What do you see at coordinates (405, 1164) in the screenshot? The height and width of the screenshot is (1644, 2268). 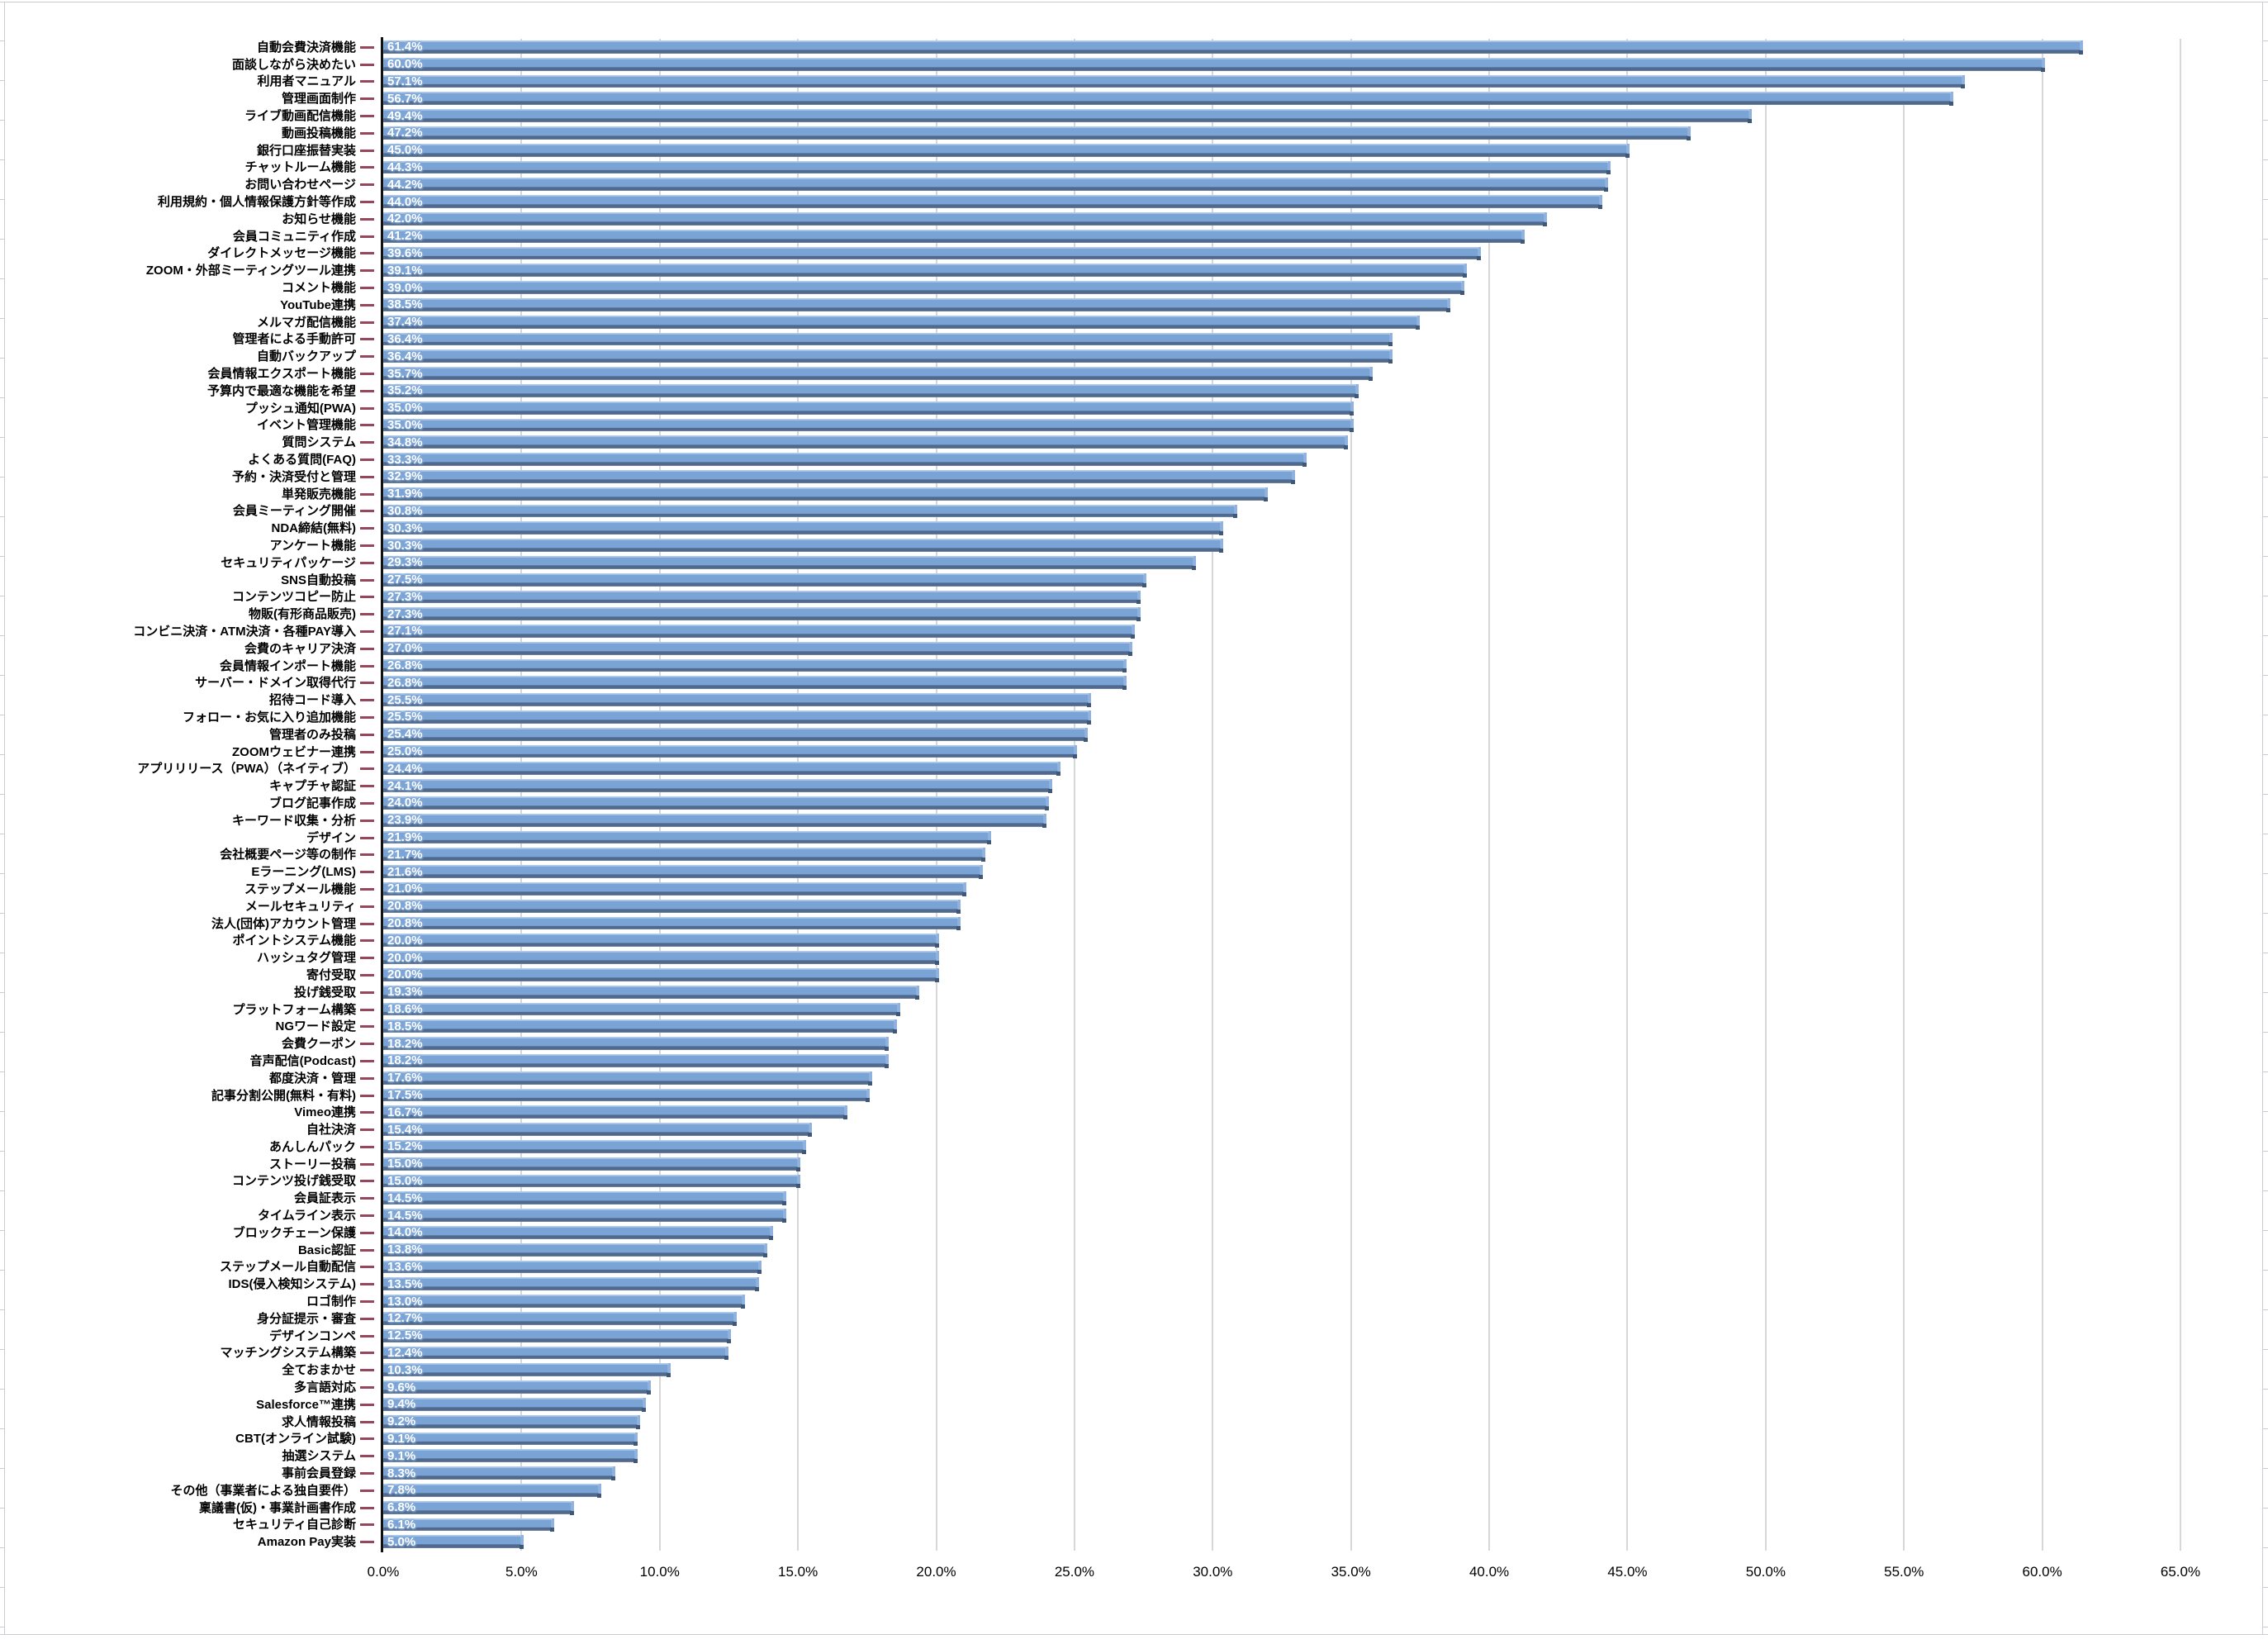 I see `bar-value-label: 15.0%` at bounding box center [405, 1164].